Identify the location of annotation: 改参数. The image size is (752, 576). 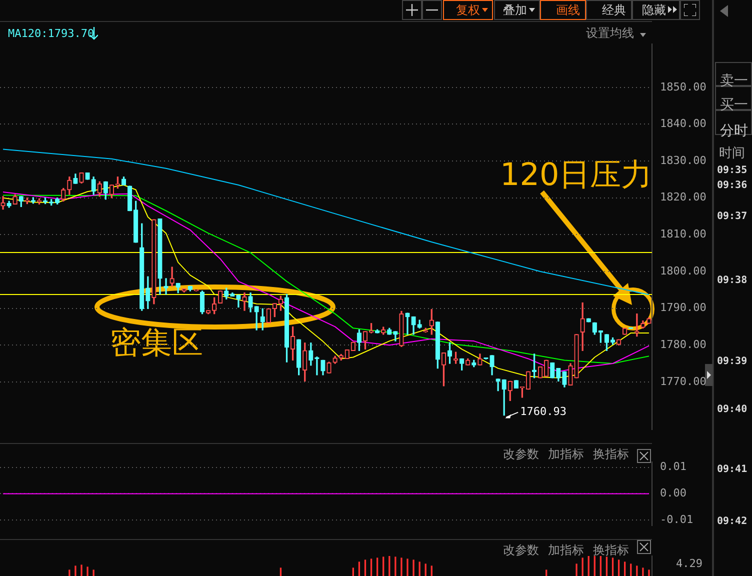
(521, 550).